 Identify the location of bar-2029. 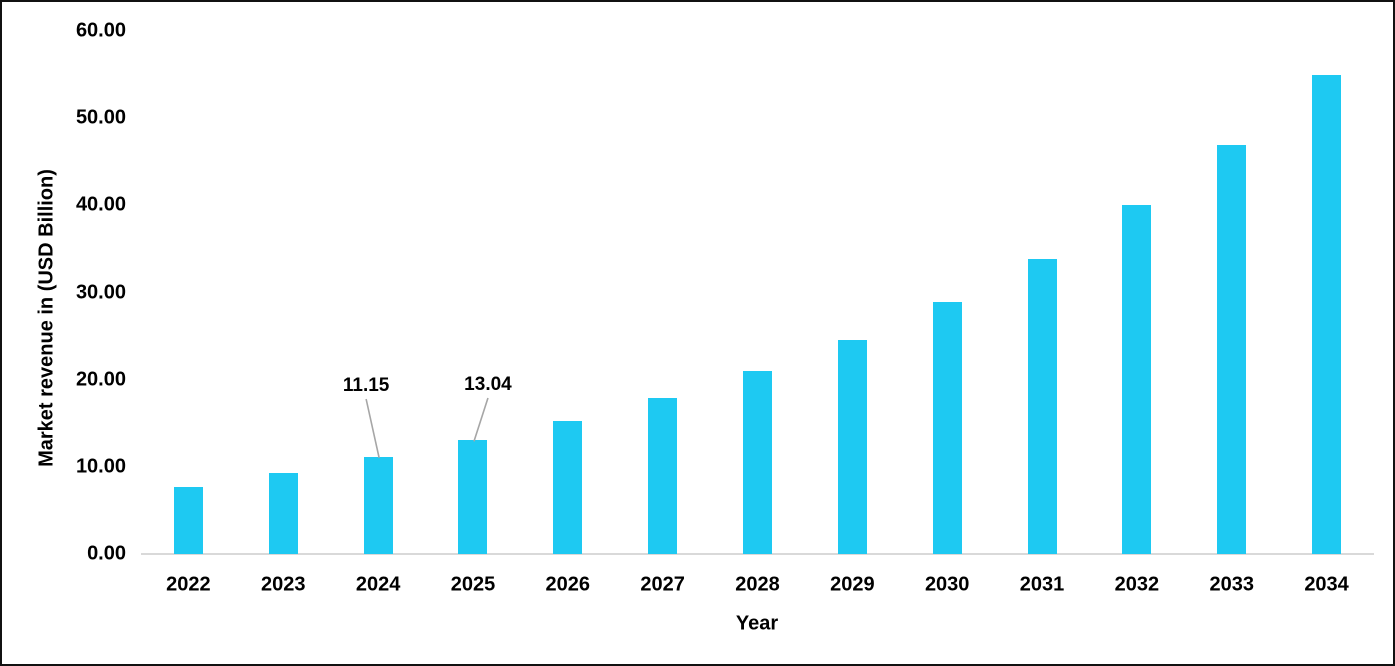
(852, 446).